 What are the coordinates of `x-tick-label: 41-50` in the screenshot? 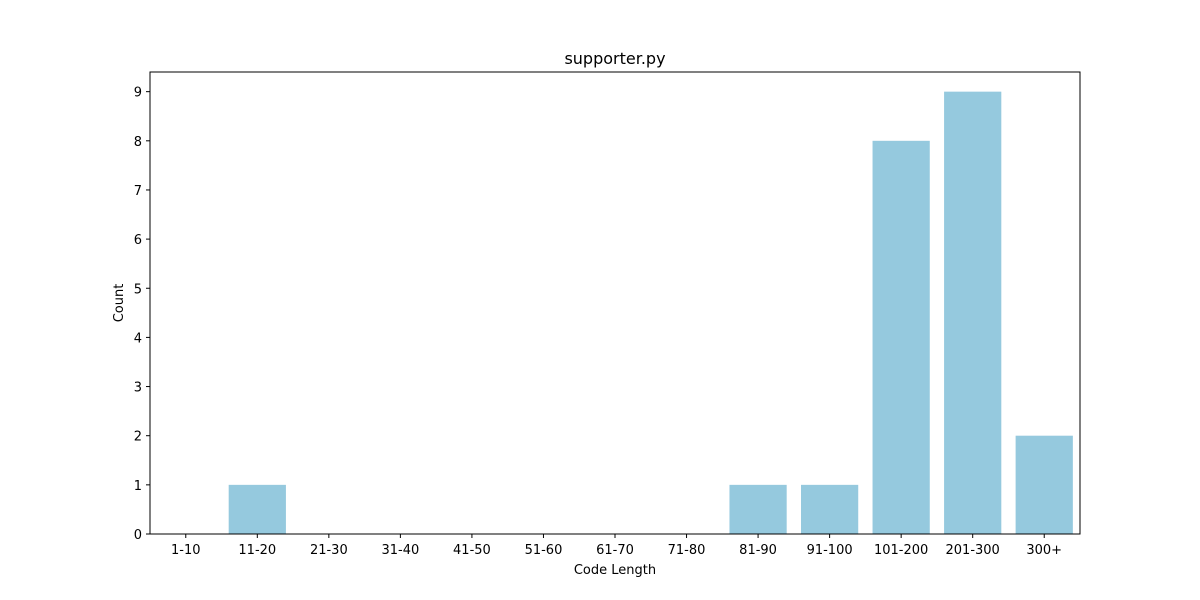 It's located at (472, 550).